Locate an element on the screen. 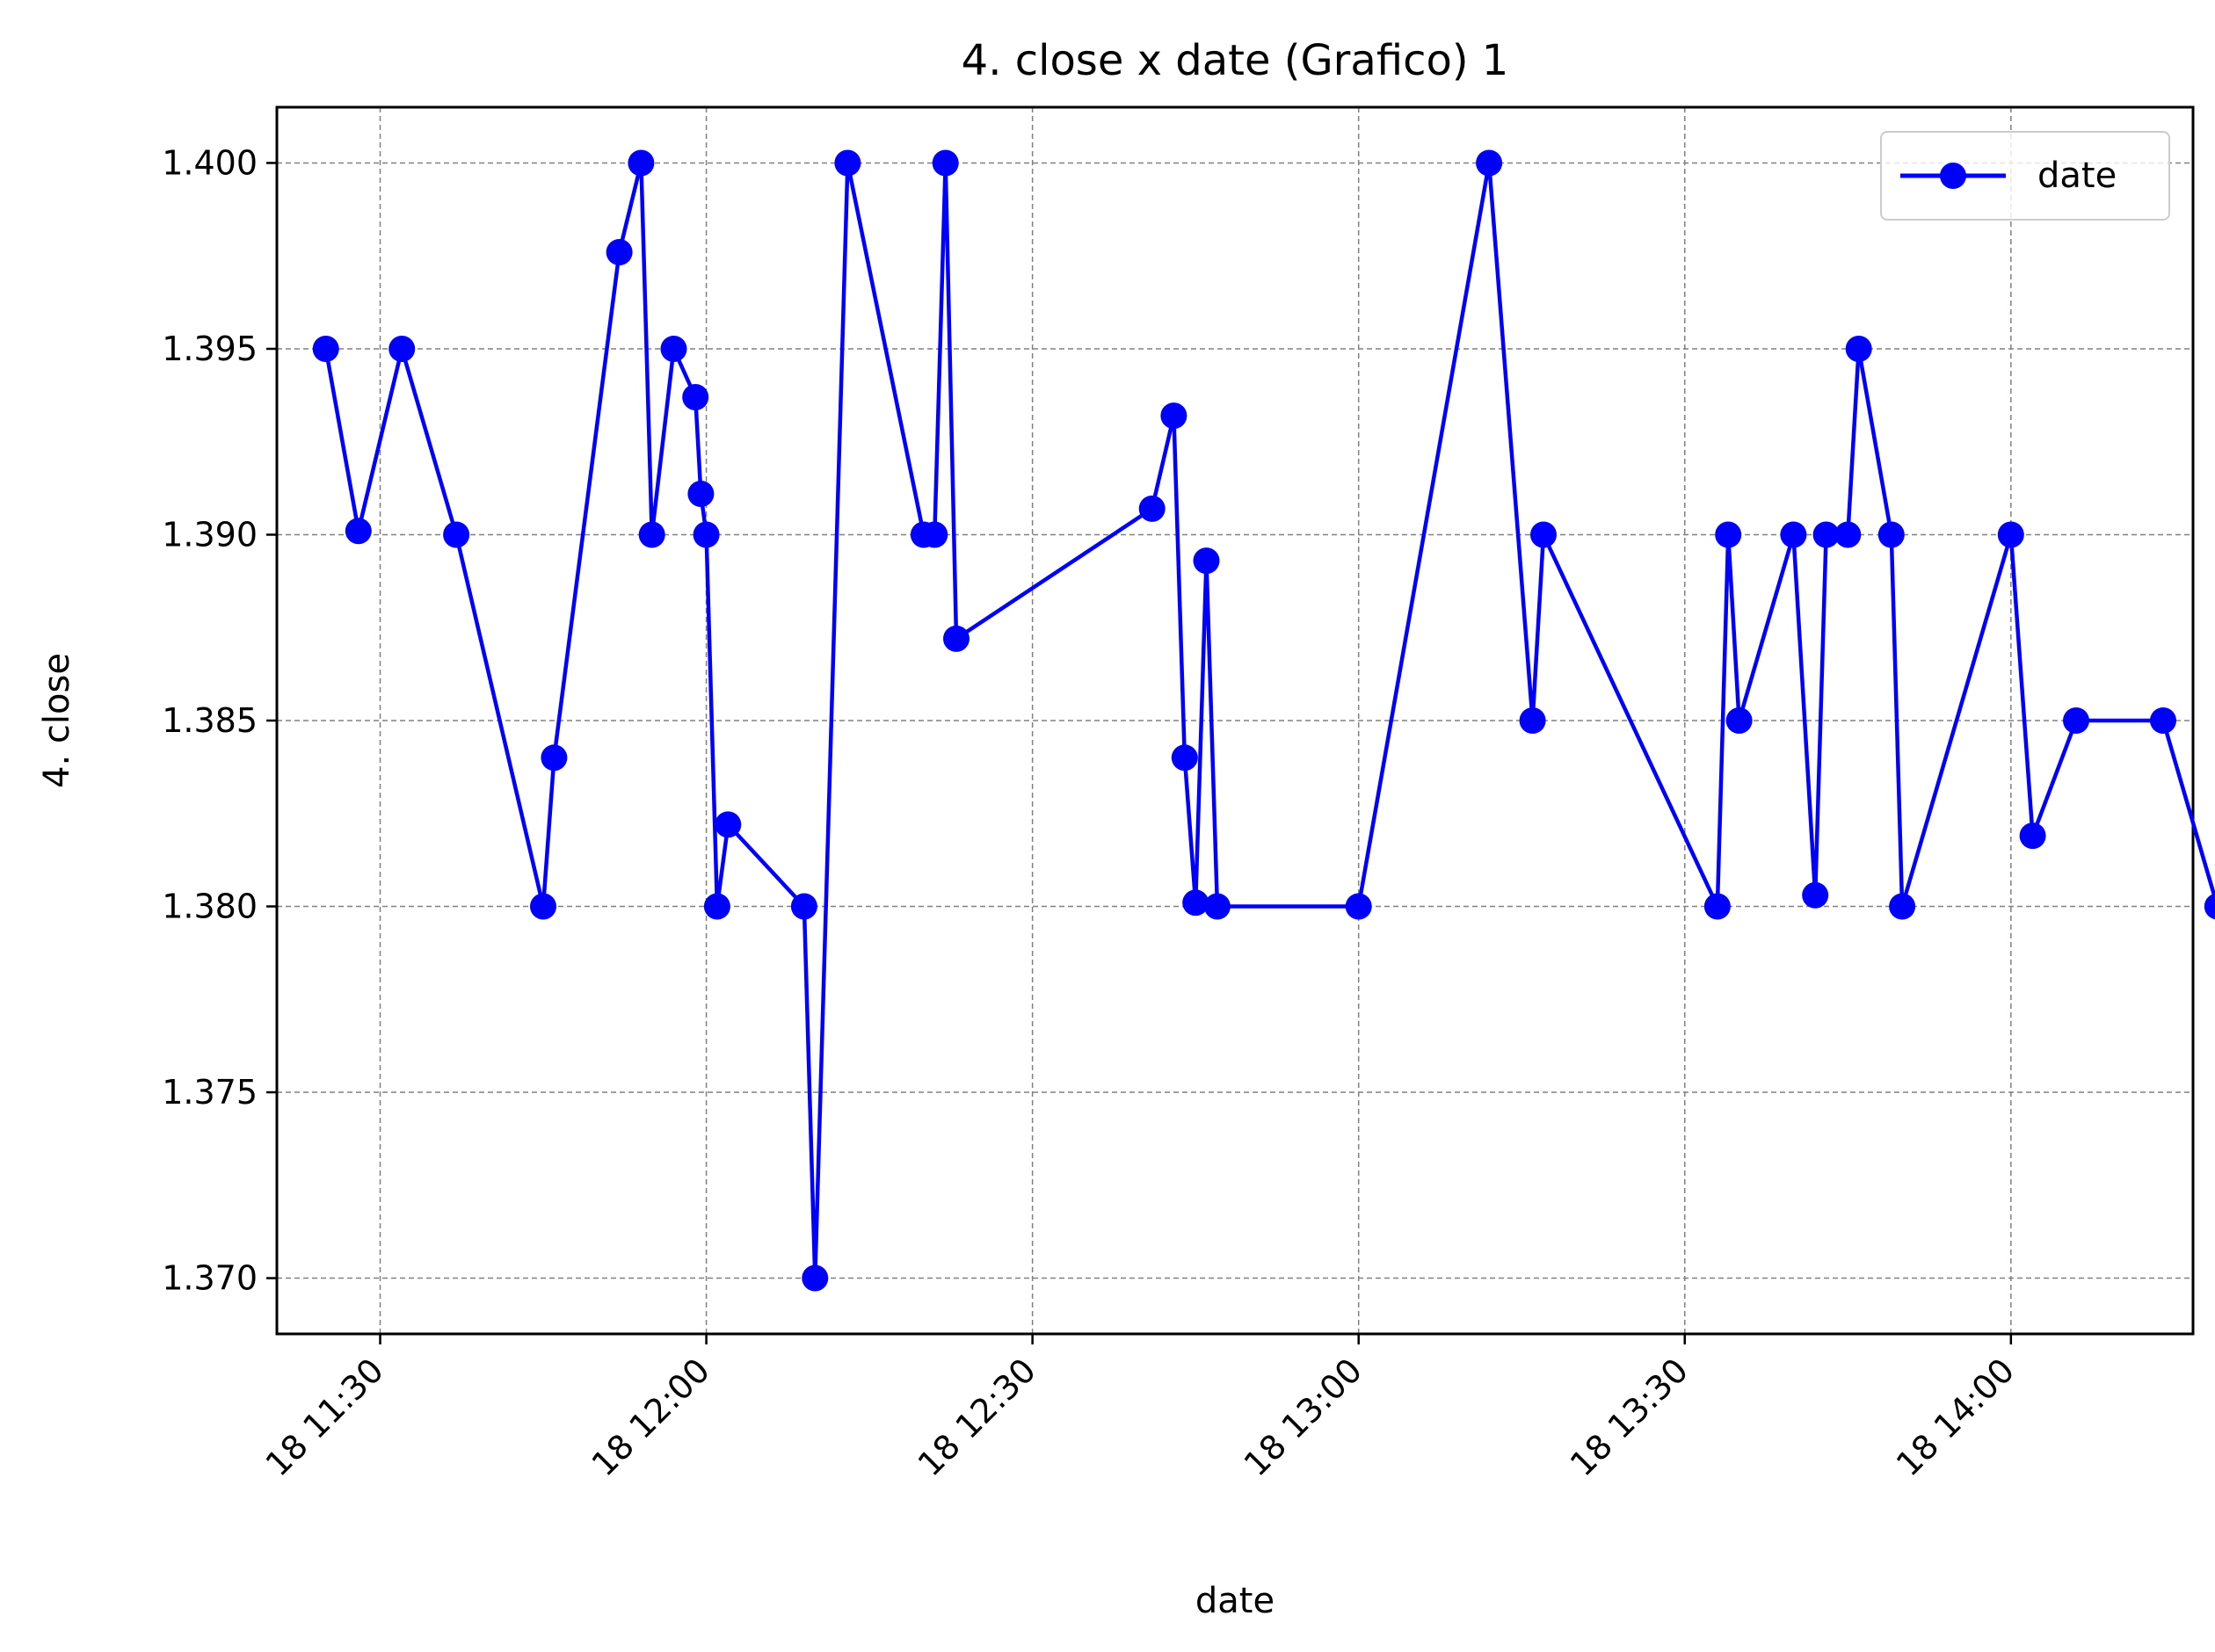 The image size is (2215, 1652). legend-box is located at coordinates (2025, 176).